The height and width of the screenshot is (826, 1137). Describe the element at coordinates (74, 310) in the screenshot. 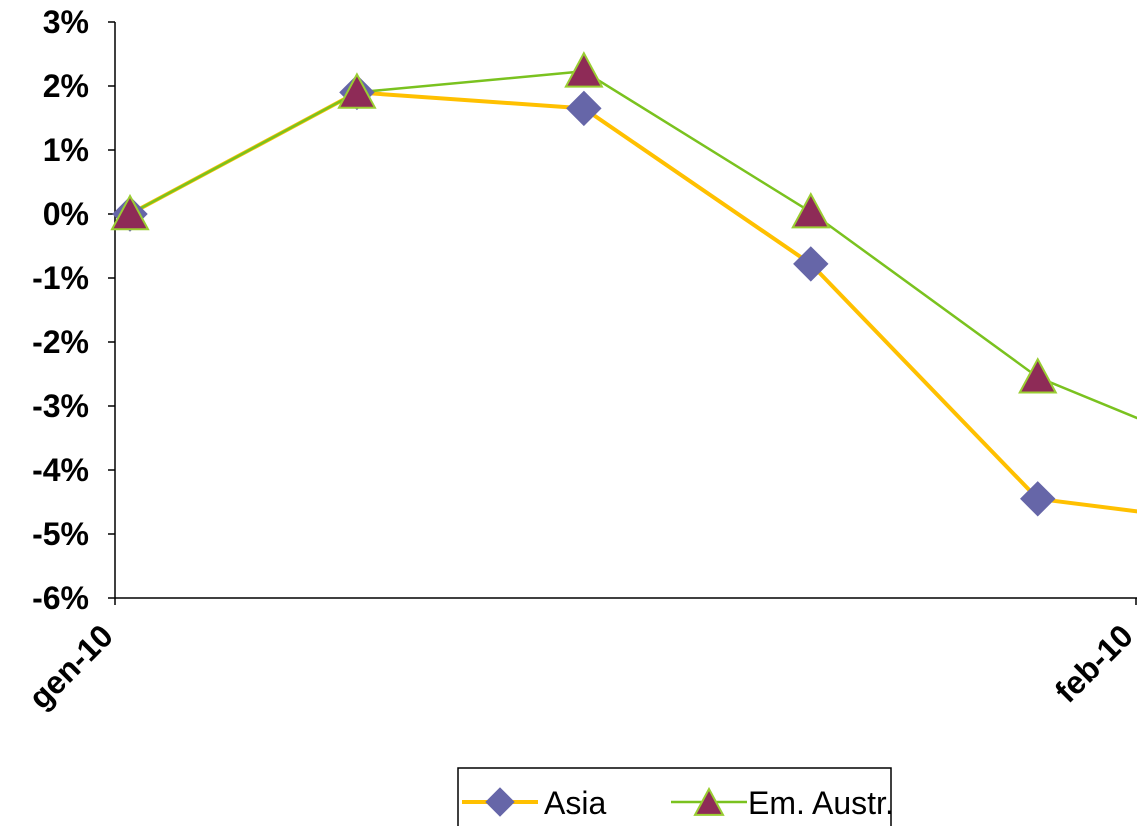

I see `y-axis: 3% 2% 1% 0% -1% -2% -3% -4% -5% -6%` at that location.